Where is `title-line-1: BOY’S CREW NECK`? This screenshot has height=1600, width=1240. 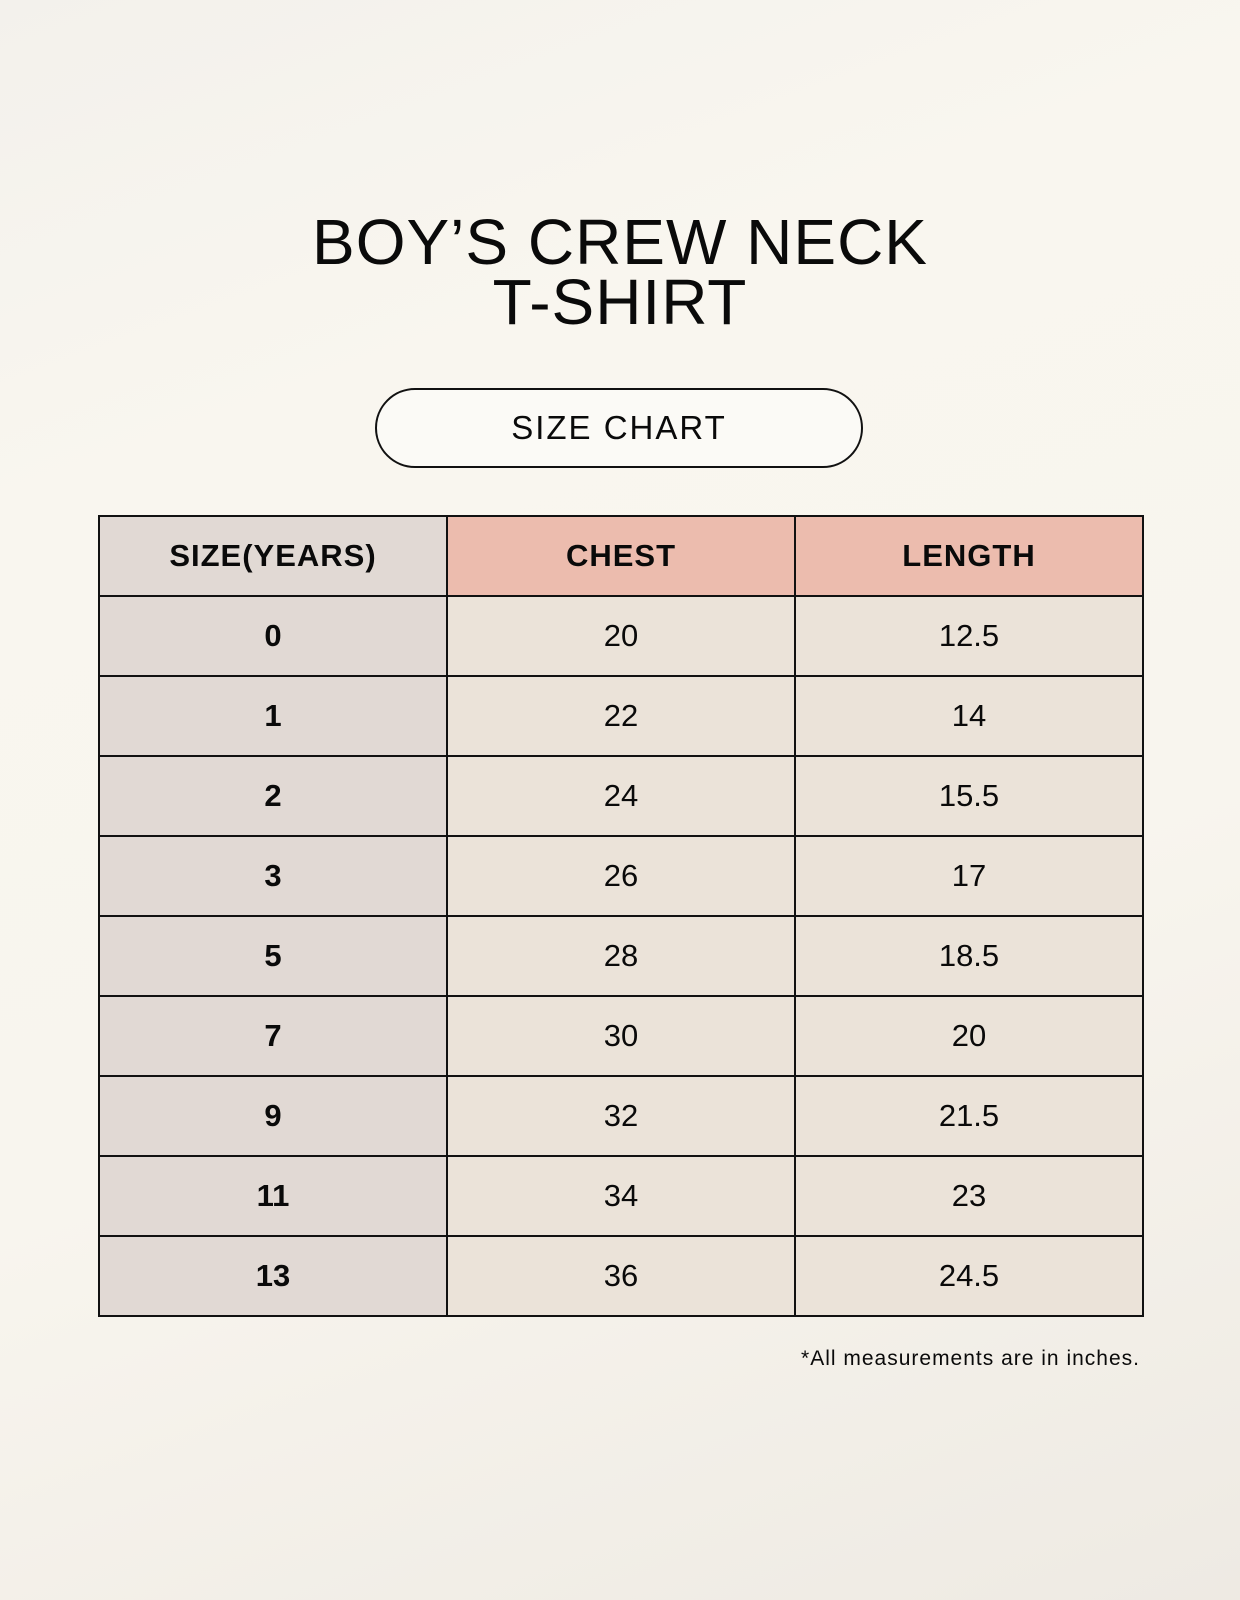
title-line-1: BOY’S CREW NECK is located at coordinates (620, 242).